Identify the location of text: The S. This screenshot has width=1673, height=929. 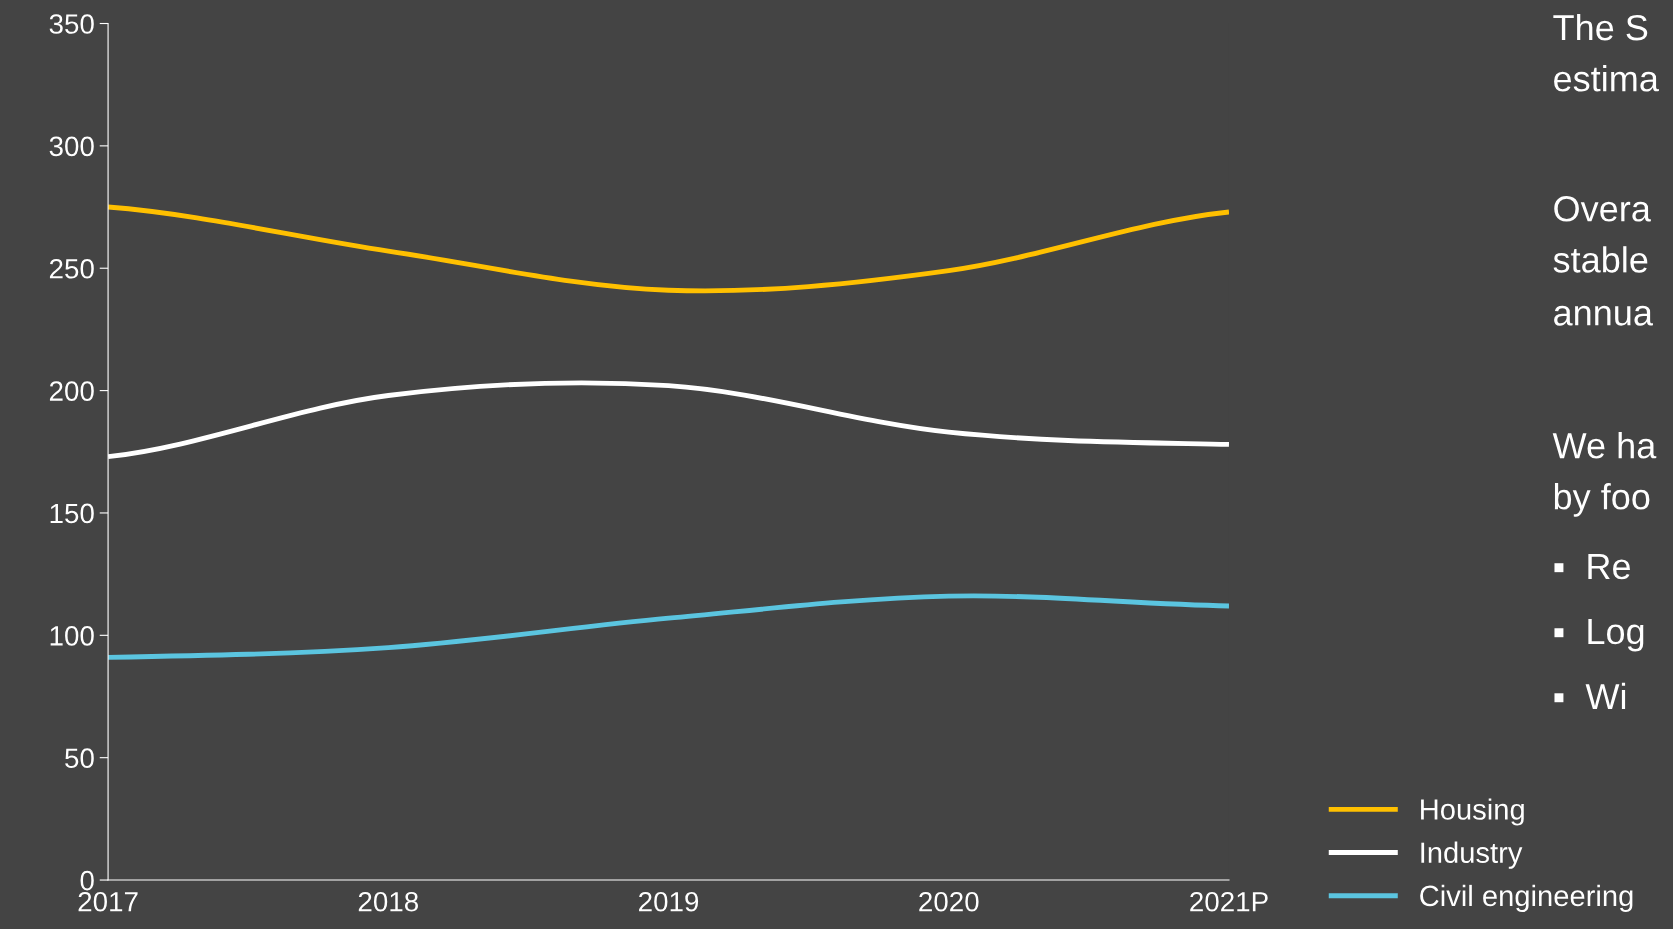
(1600, 27).